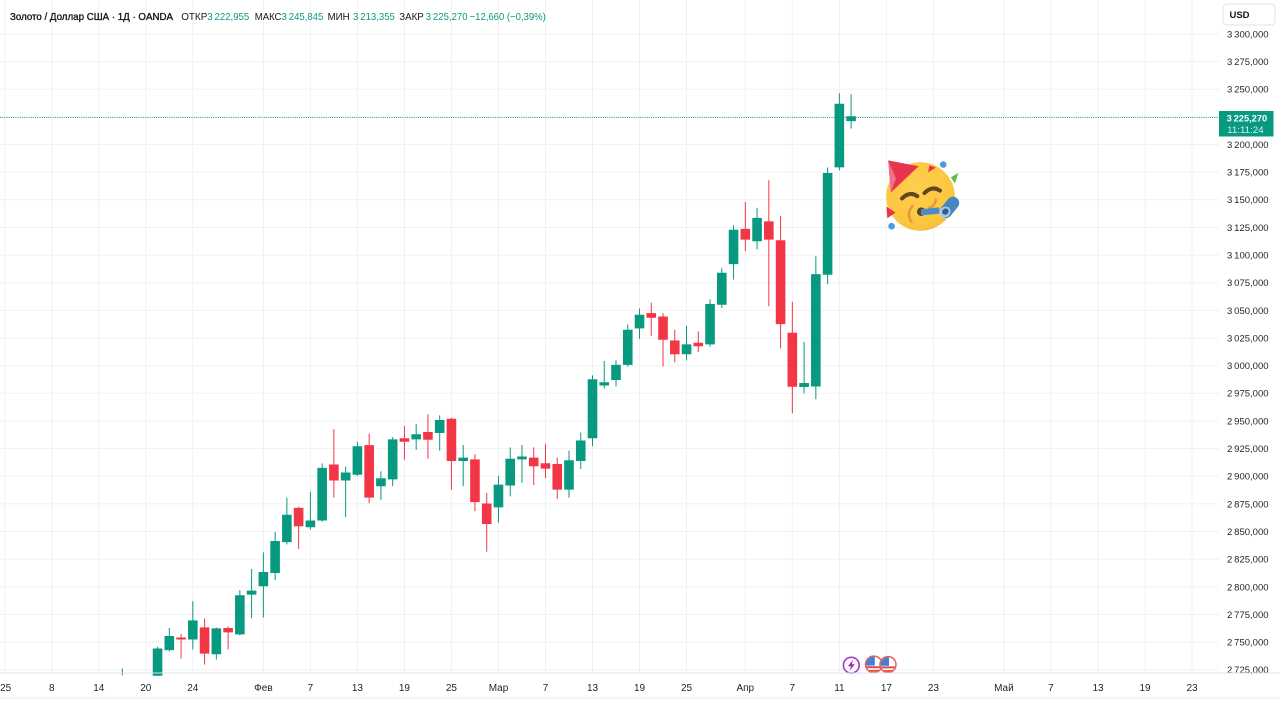 Image resolution: width=1280 pixels, height=701 pixels. What do you see at coordinates (1248, 366) in the screenshot?
I see `svg-text: 3 000,000` at bounding box center [1248, 366].